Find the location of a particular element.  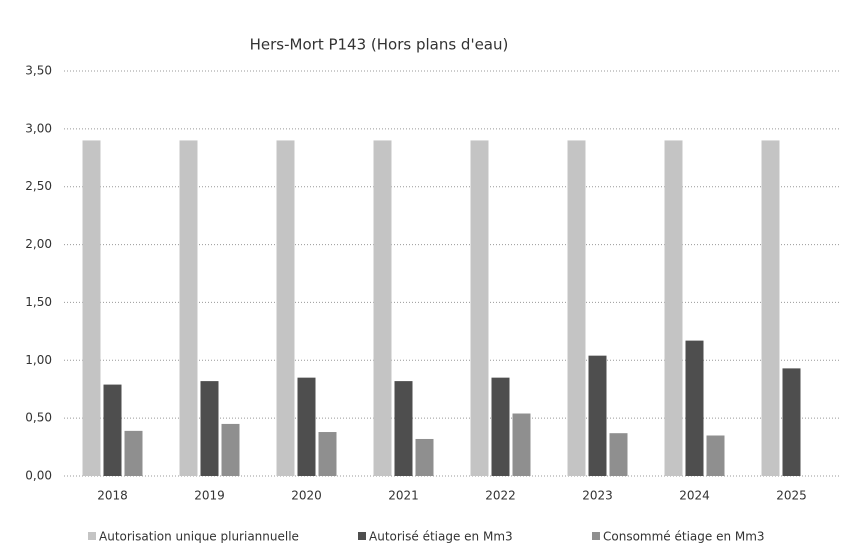

legend-label: Autorisation unique pluriannuelle is located at coordinates (199, 537).